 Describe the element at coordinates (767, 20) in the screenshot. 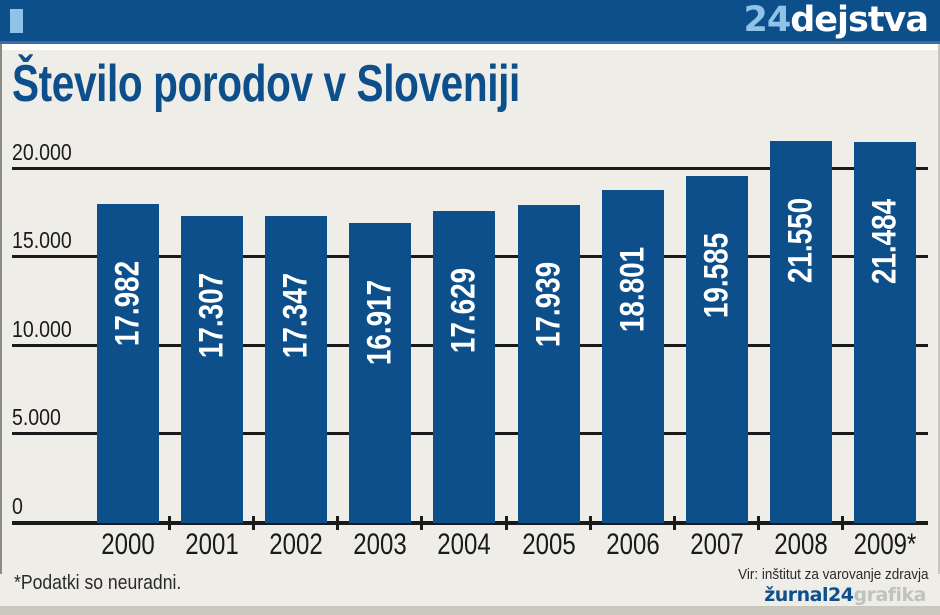

I see `brand-number: 24` at that location.